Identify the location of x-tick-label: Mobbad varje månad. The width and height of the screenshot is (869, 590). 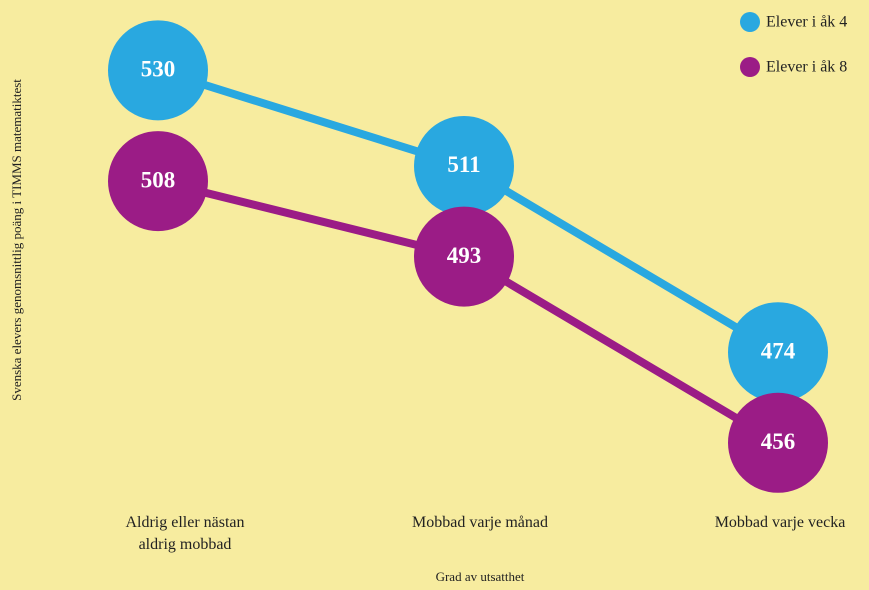
(480, 522).